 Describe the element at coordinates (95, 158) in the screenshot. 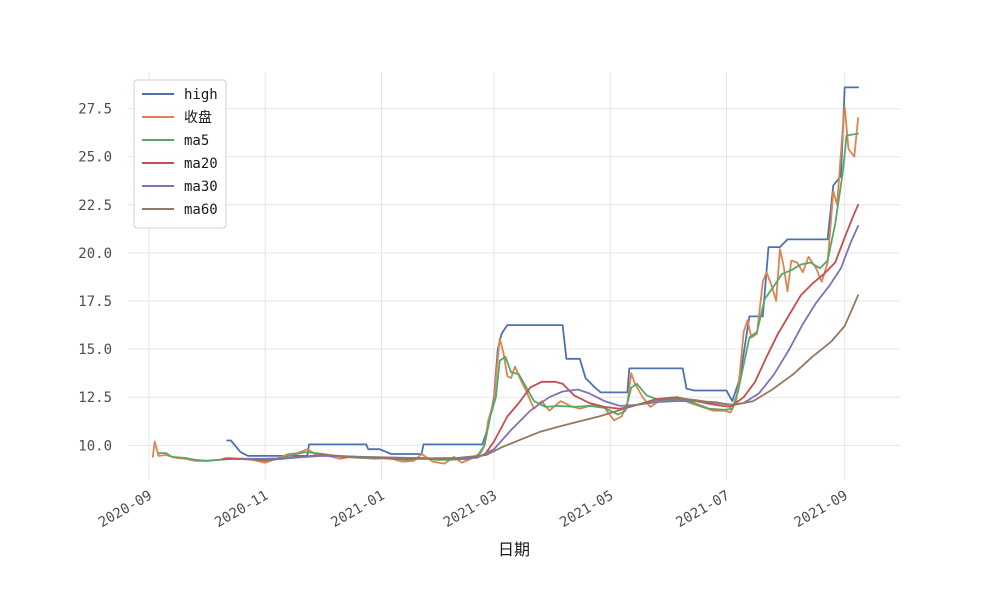

I see `y-tick-label: 25.0` at that location.